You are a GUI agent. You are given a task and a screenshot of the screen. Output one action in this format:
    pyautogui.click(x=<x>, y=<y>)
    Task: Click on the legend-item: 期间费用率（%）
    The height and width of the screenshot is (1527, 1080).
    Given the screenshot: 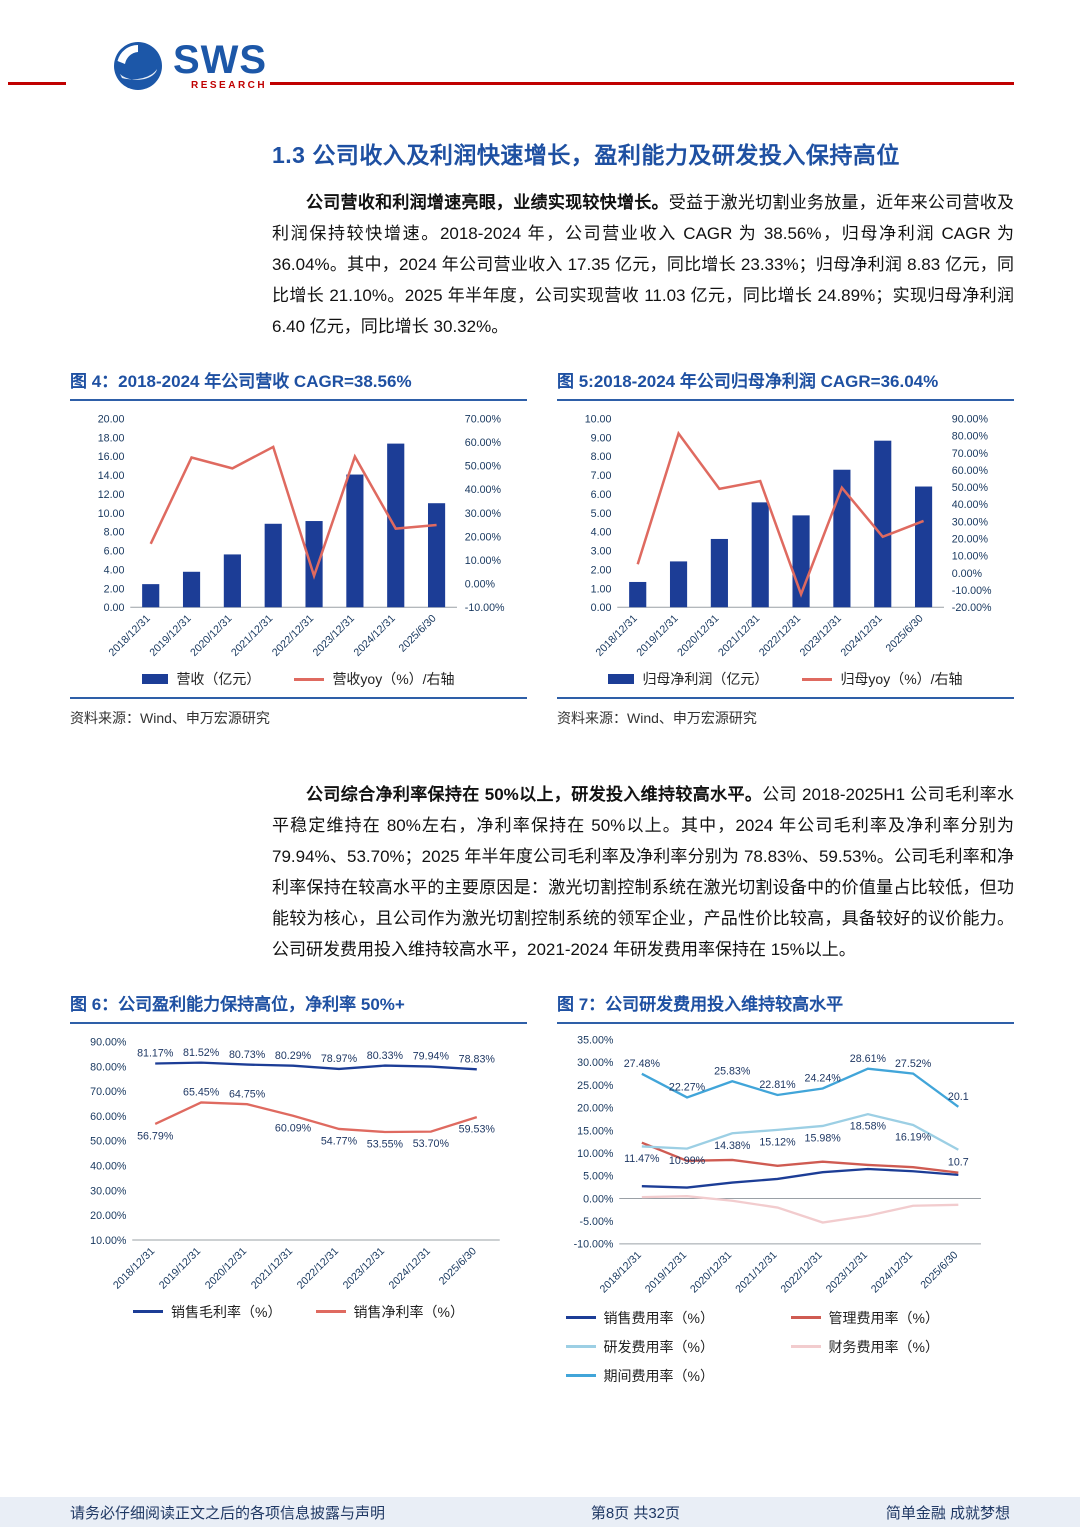 What is the action you would take?
    pyautogui.click(x=673, y=1376)
    